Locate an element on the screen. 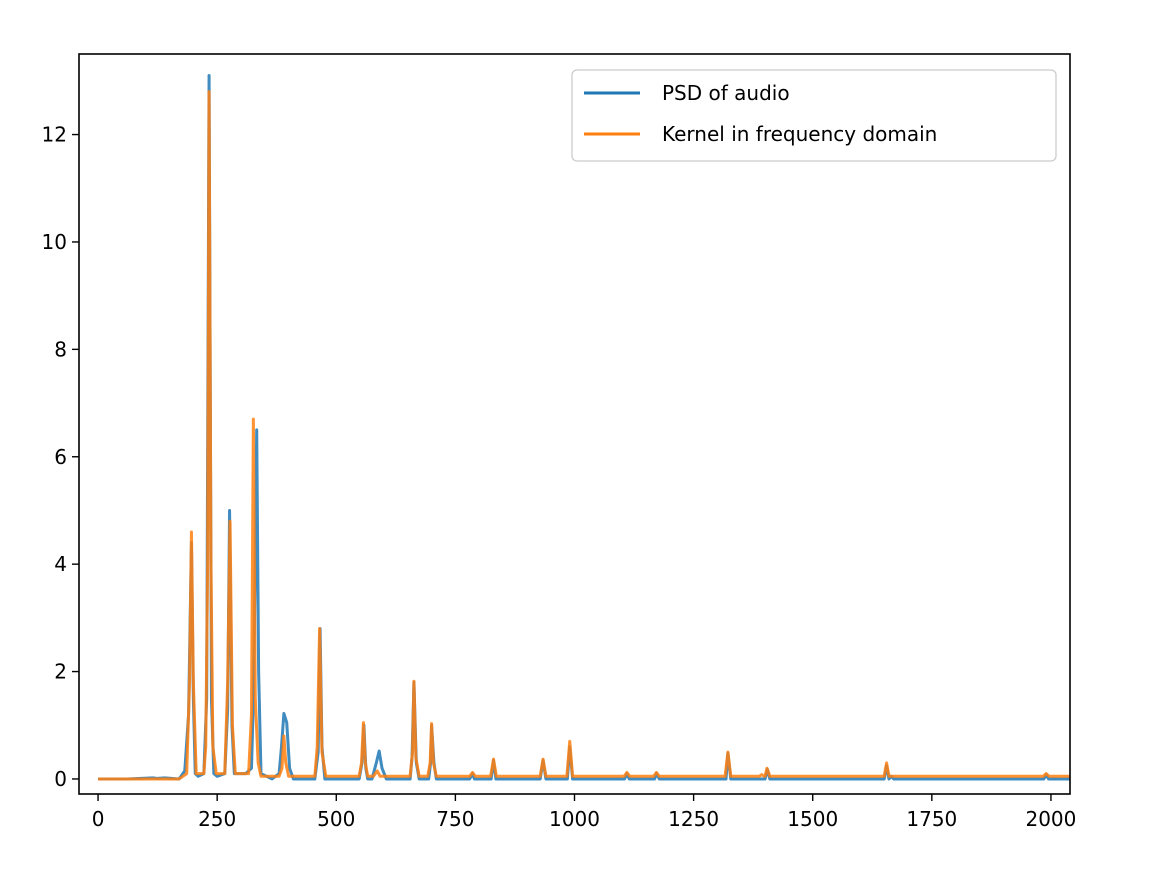 The image size is (1154, 872). x-axis-ticks: 0 250 500 750 1000 1250 1500 1750 2000 is located at coordinates (584, 812).